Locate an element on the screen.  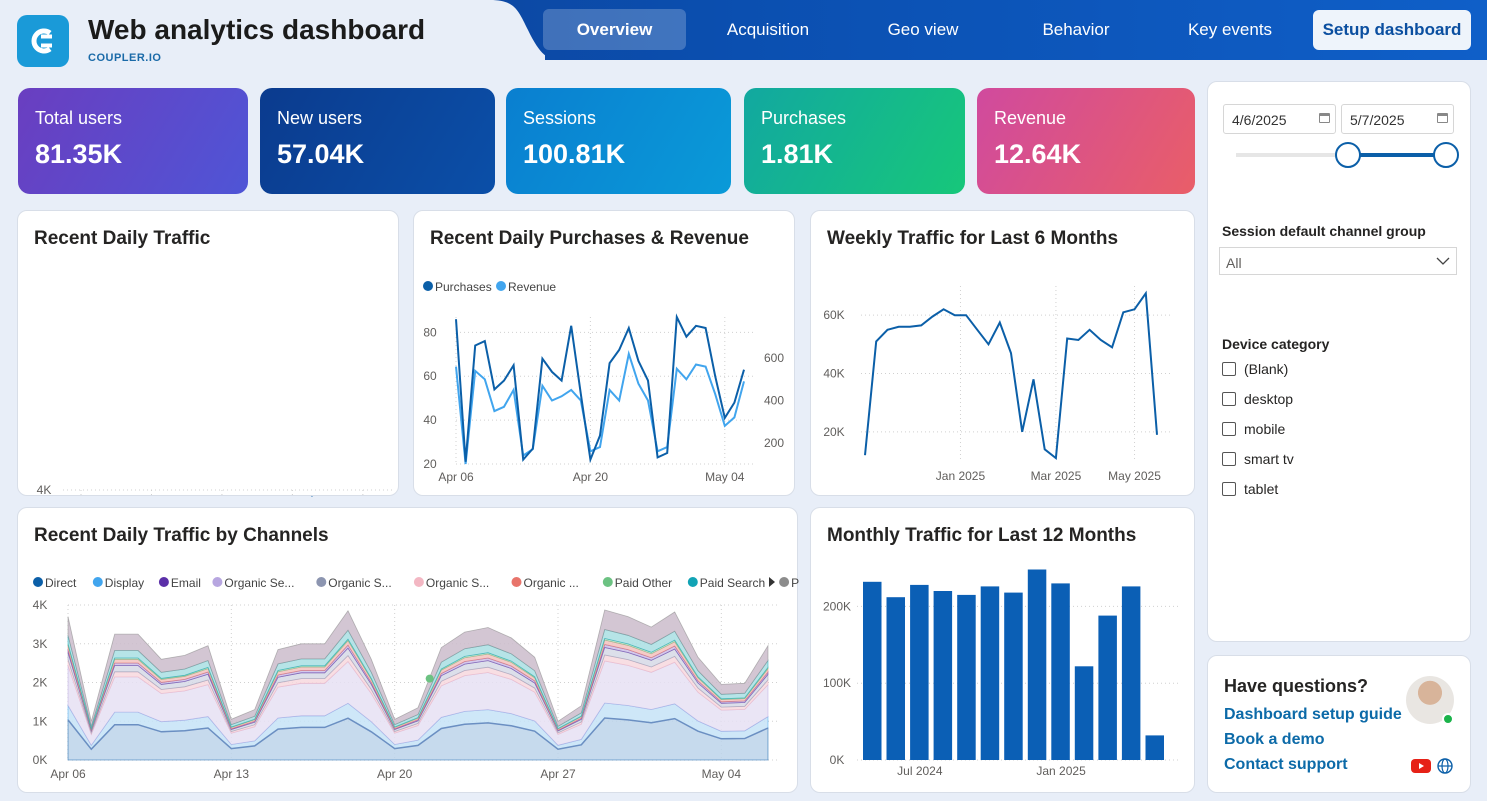
slider-end-handle is located at coordinates (1446, 155).